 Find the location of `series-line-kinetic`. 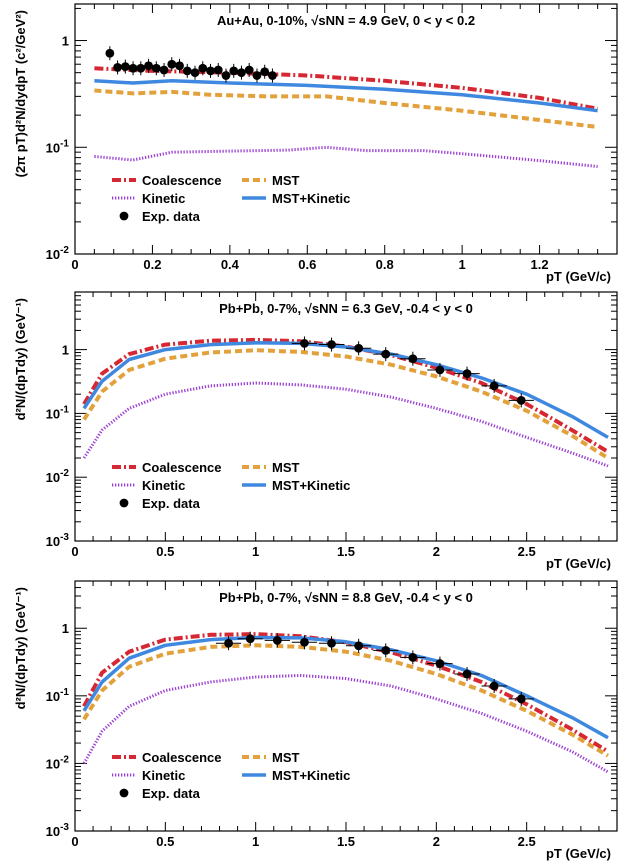

series-line-kinetic is located at coordinates (346, 156).